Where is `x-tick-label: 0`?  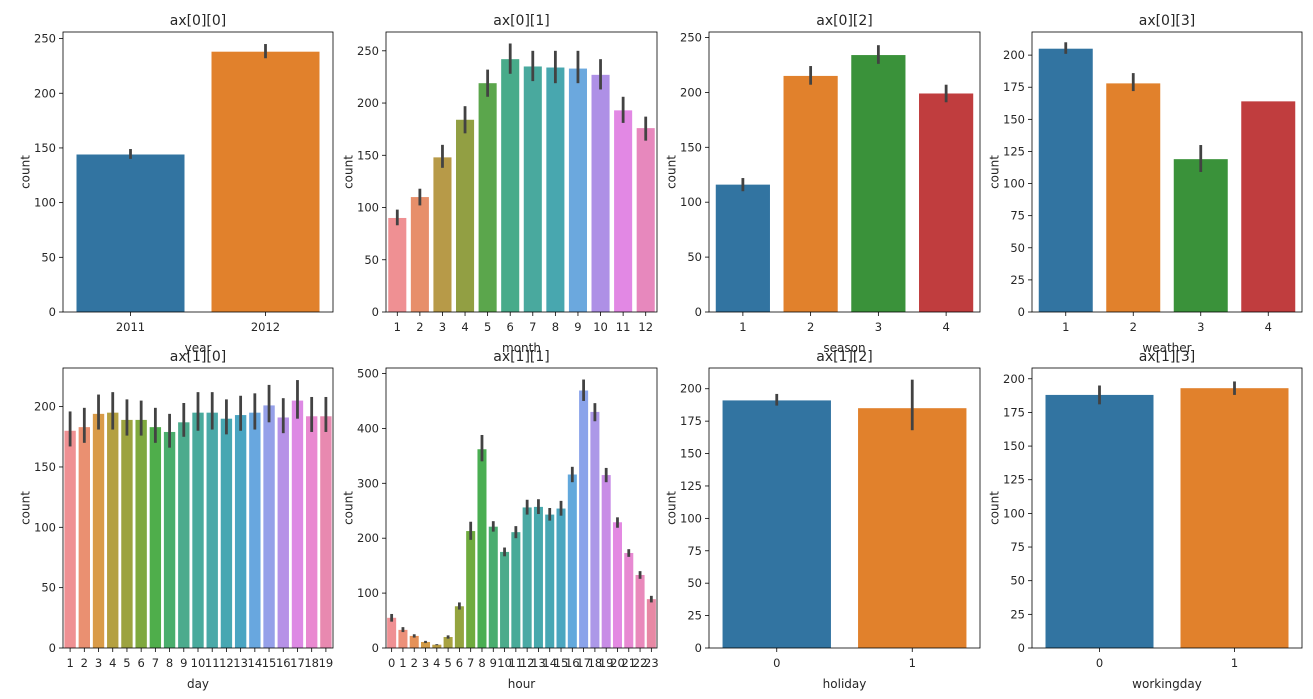 x-tick-label: 0 is located at coordinates (1099, 663).